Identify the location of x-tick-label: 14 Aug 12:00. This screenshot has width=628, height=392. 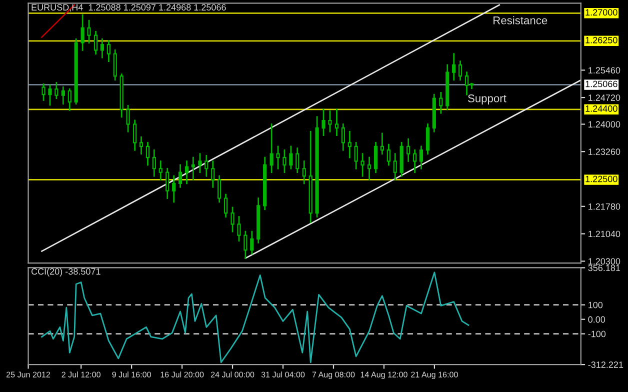
(384, 376).